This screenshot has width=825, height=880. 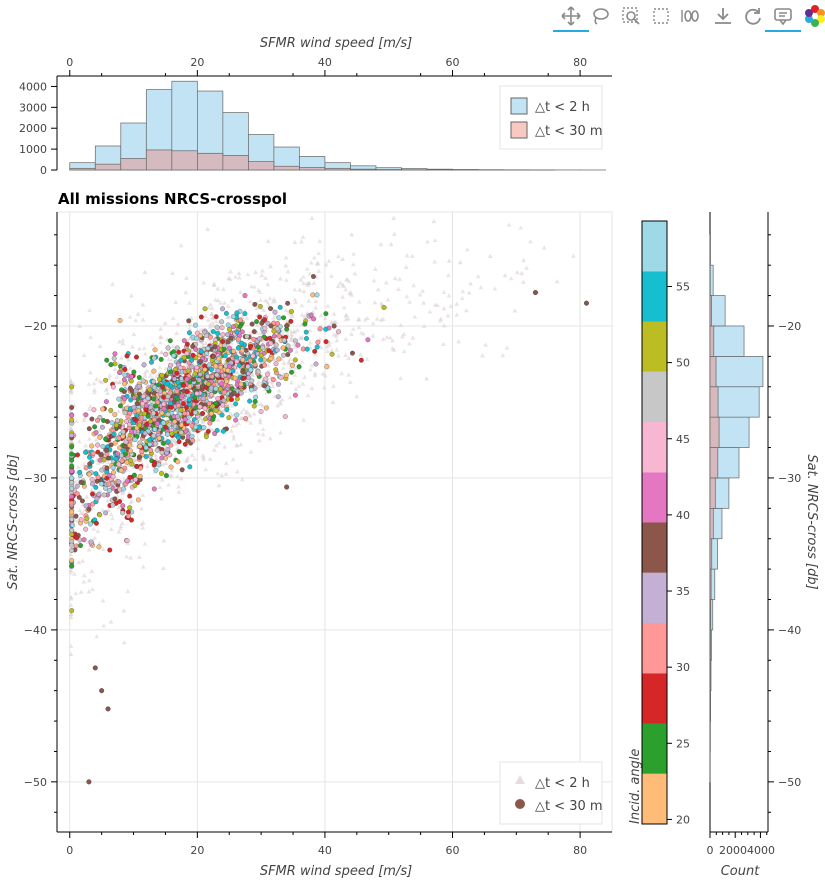 I want to click on wheel-zoom-tool, so click(x=691, y=16).